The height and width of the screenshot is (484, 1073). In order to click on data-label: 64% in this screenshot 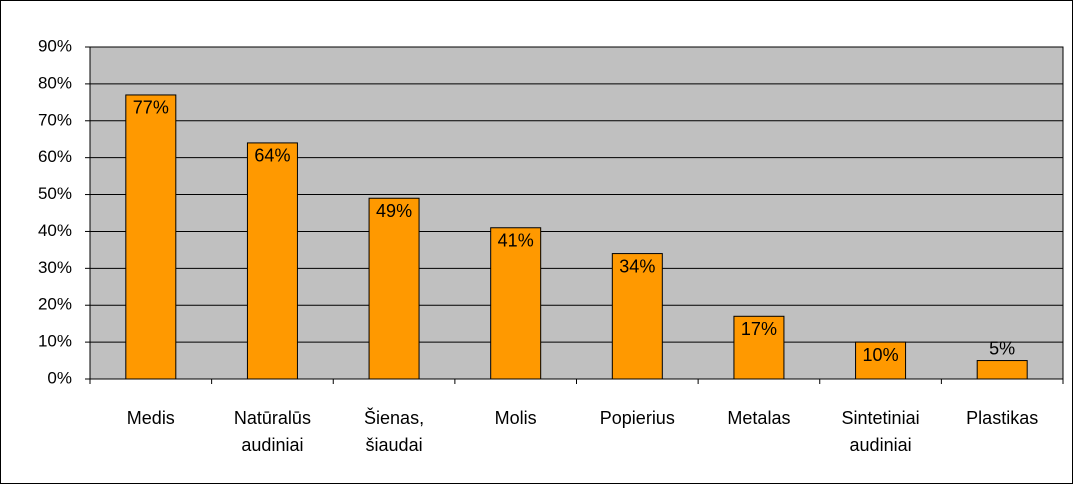, I will do `click(272, 156)`.